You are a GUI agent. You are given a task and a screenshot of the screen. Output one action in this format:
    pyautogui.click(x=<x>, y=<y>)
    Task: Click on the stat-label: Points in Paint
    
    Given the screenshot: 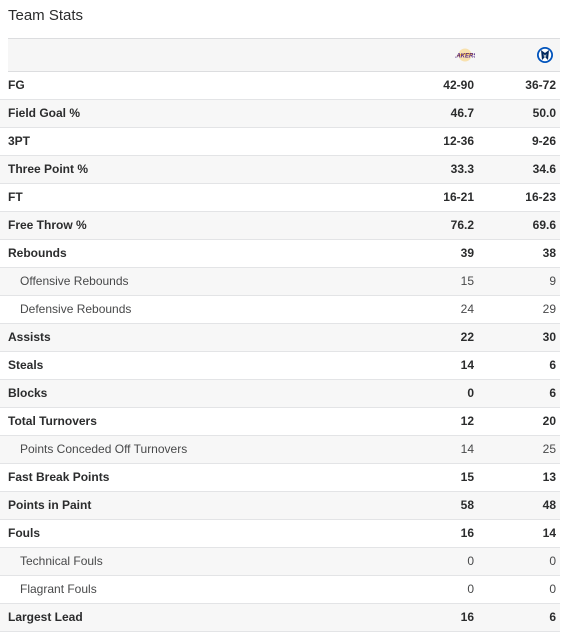 What is the action you would take?
    pyautogui.click(x=200, y=505)
    